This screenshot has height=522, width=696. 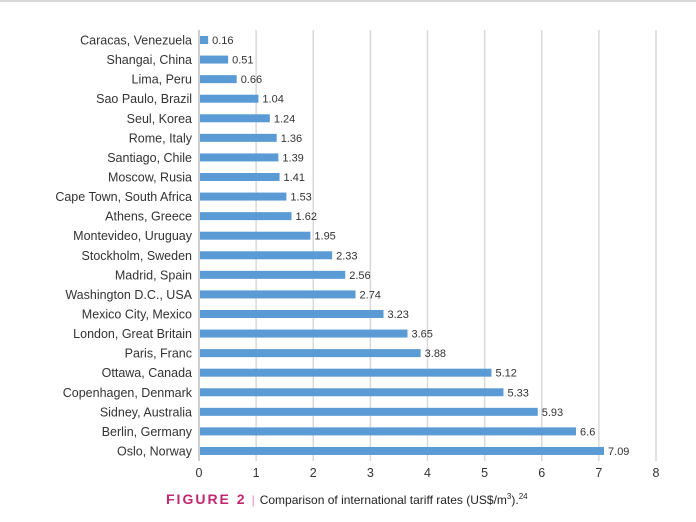 I want to click on x-tick-label: 4, so click(x=427, y=473).